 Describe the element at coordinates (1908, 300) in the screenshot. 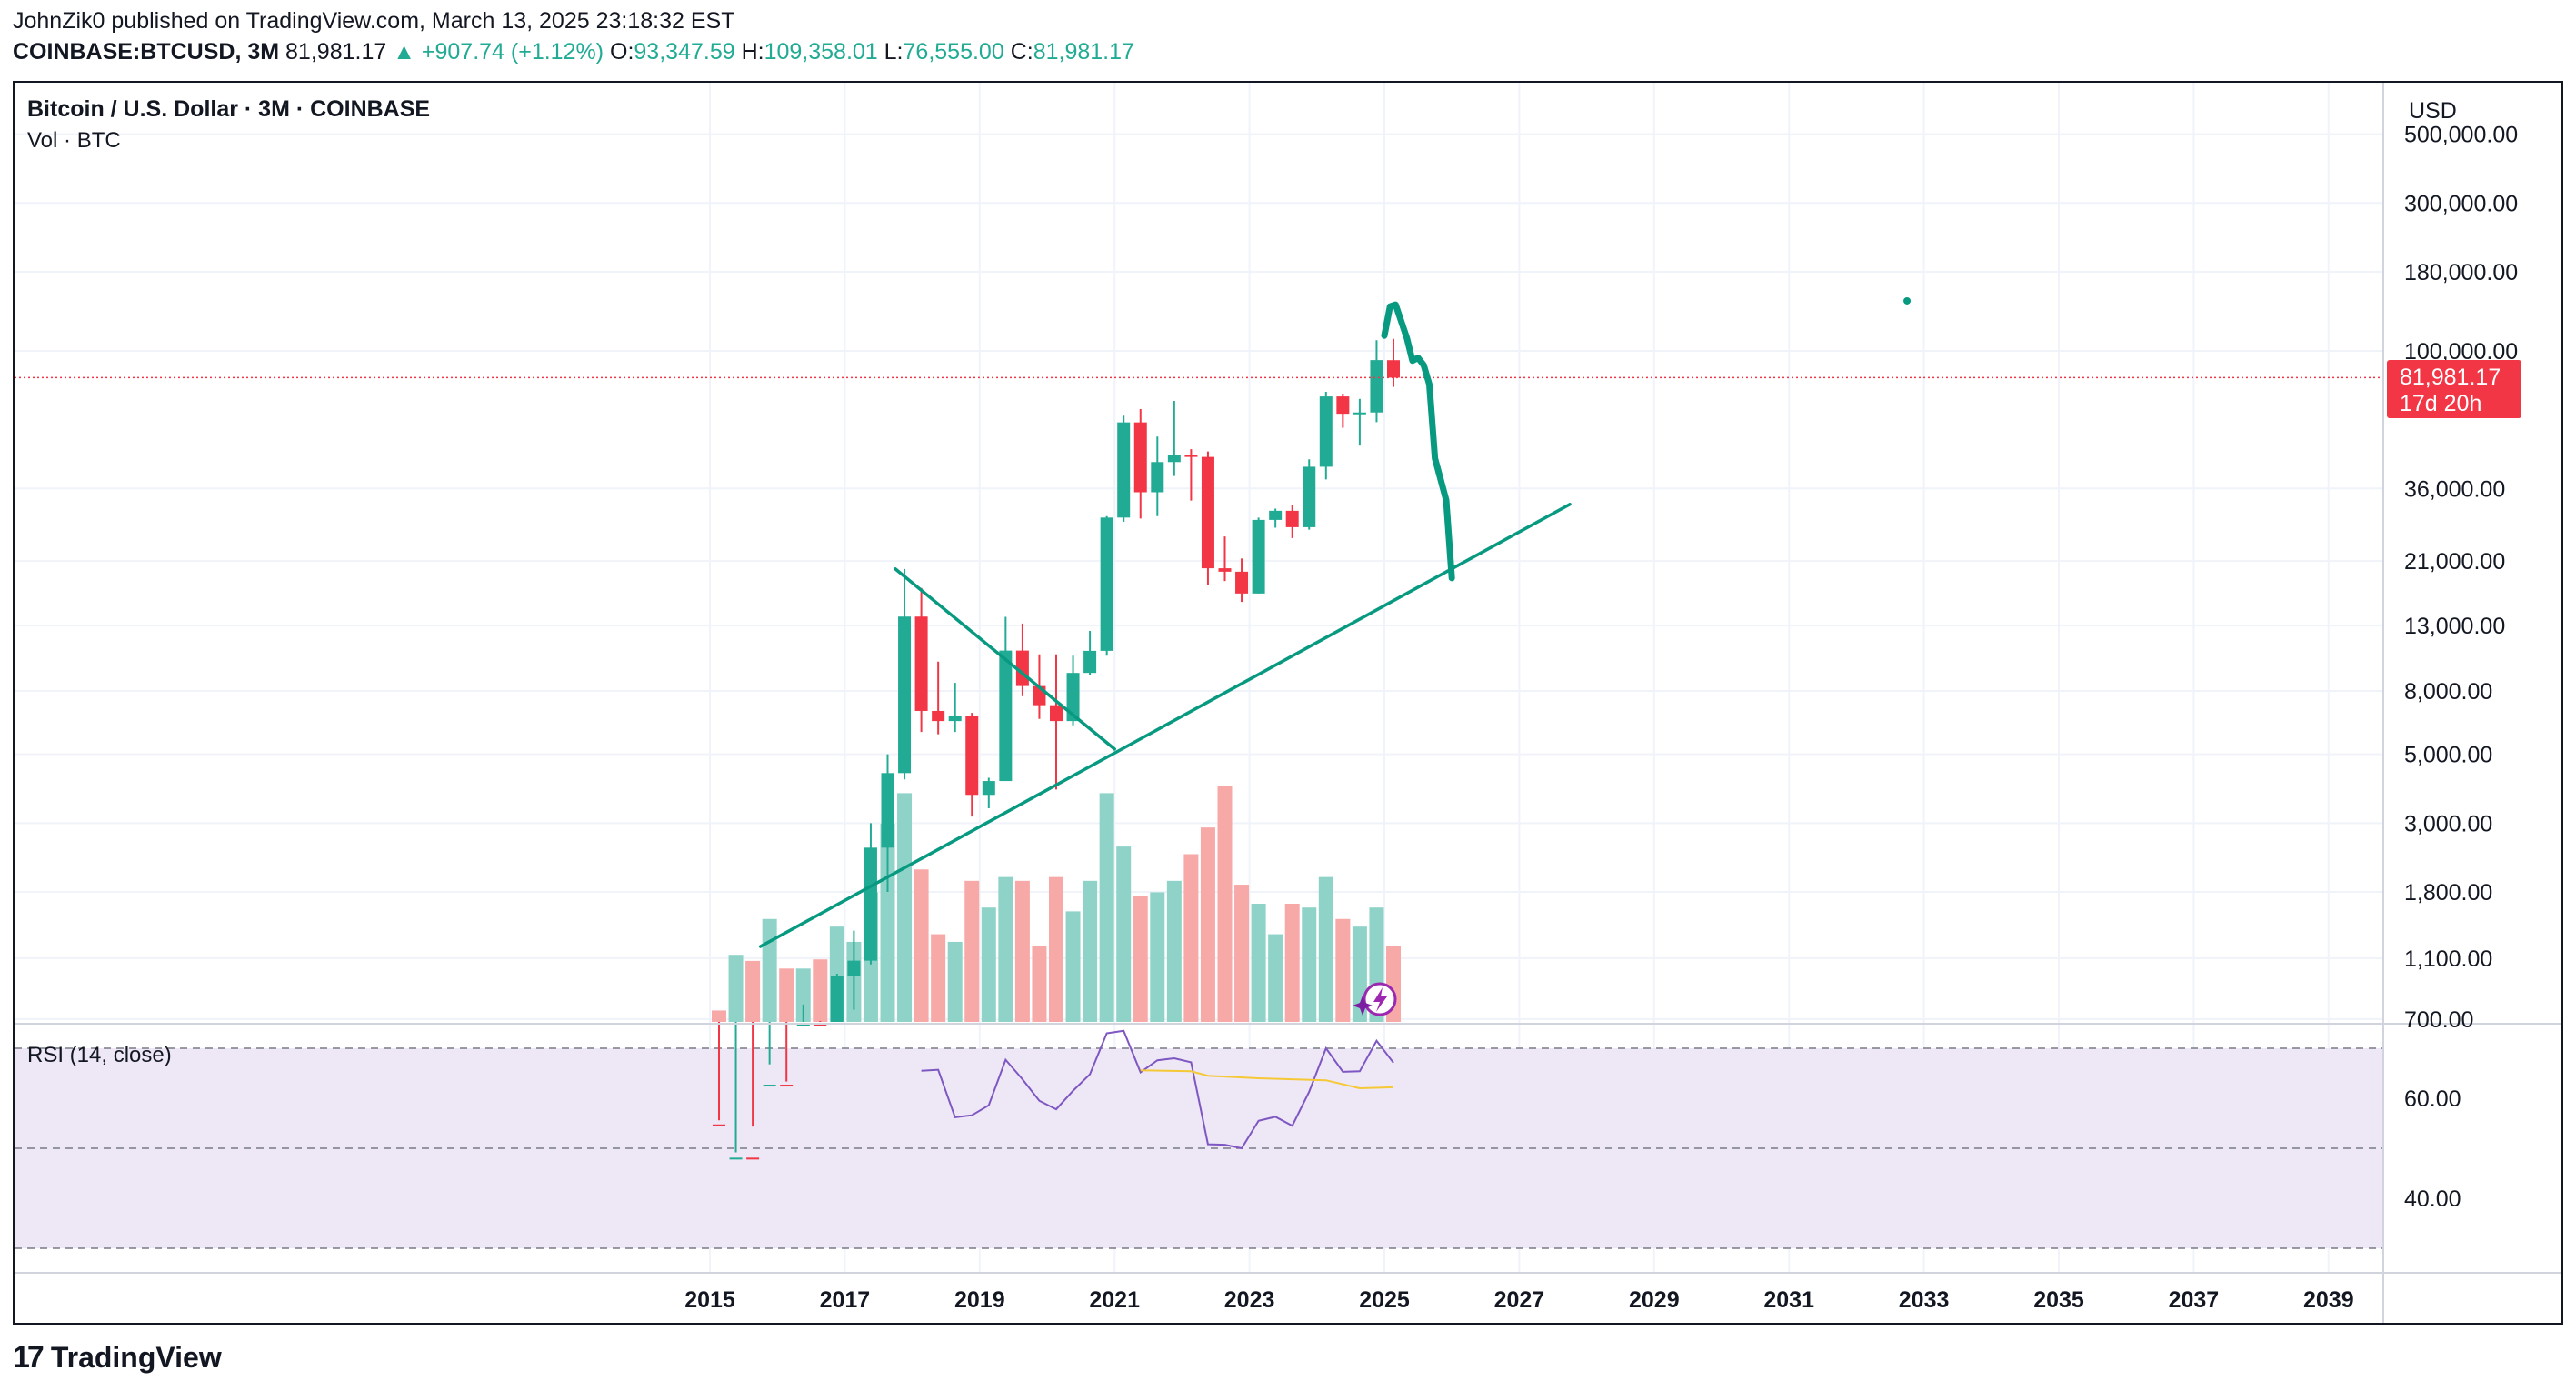

I see `marker-dot` at that location.